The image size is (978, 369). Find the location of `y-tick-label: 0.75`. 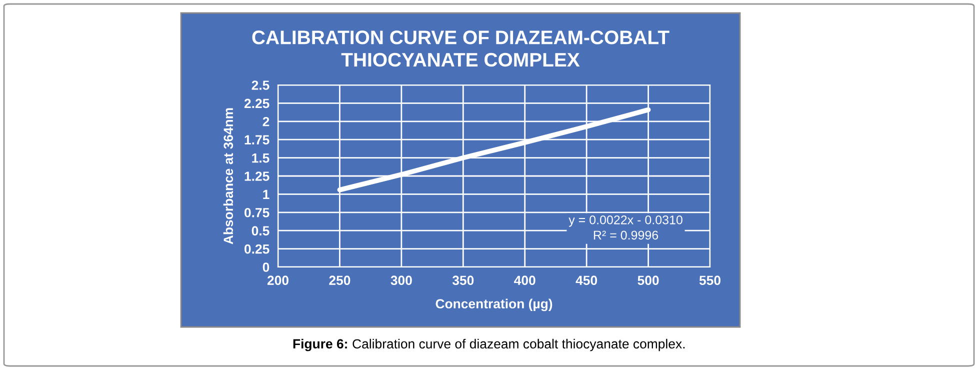

y-tick-label: 0.75 is located at coordinates (257, 213).